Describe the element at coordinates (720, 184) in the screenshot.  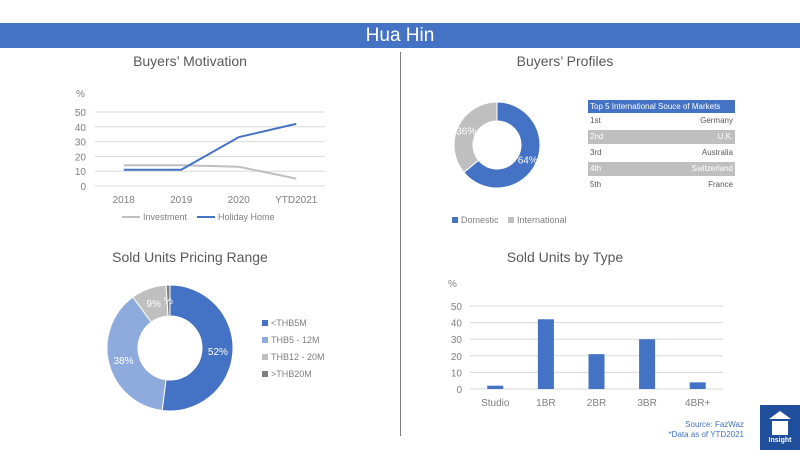
I see `country: France` at that location.